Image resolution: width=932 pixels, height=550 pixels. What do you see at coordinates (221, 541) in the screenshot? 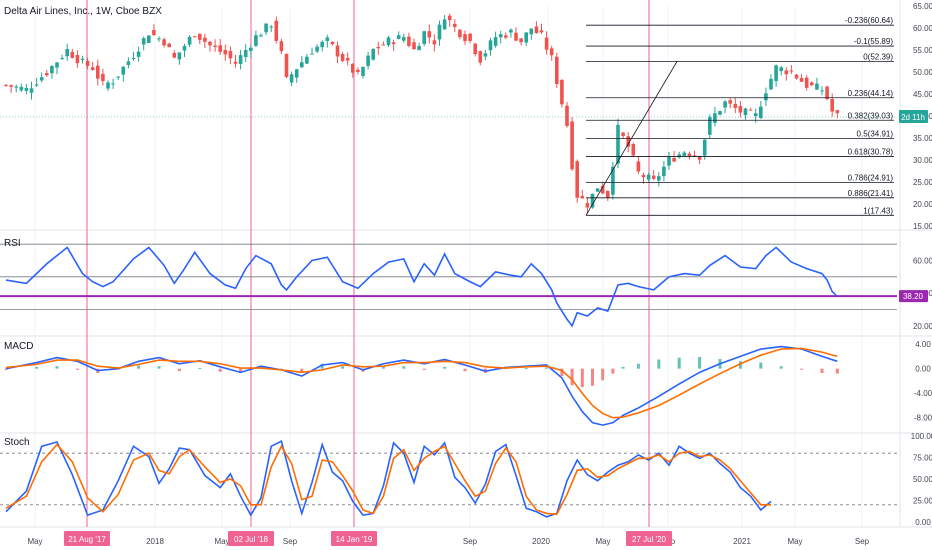
I see `time-axis-label: May` at bounding box center [221, 541].